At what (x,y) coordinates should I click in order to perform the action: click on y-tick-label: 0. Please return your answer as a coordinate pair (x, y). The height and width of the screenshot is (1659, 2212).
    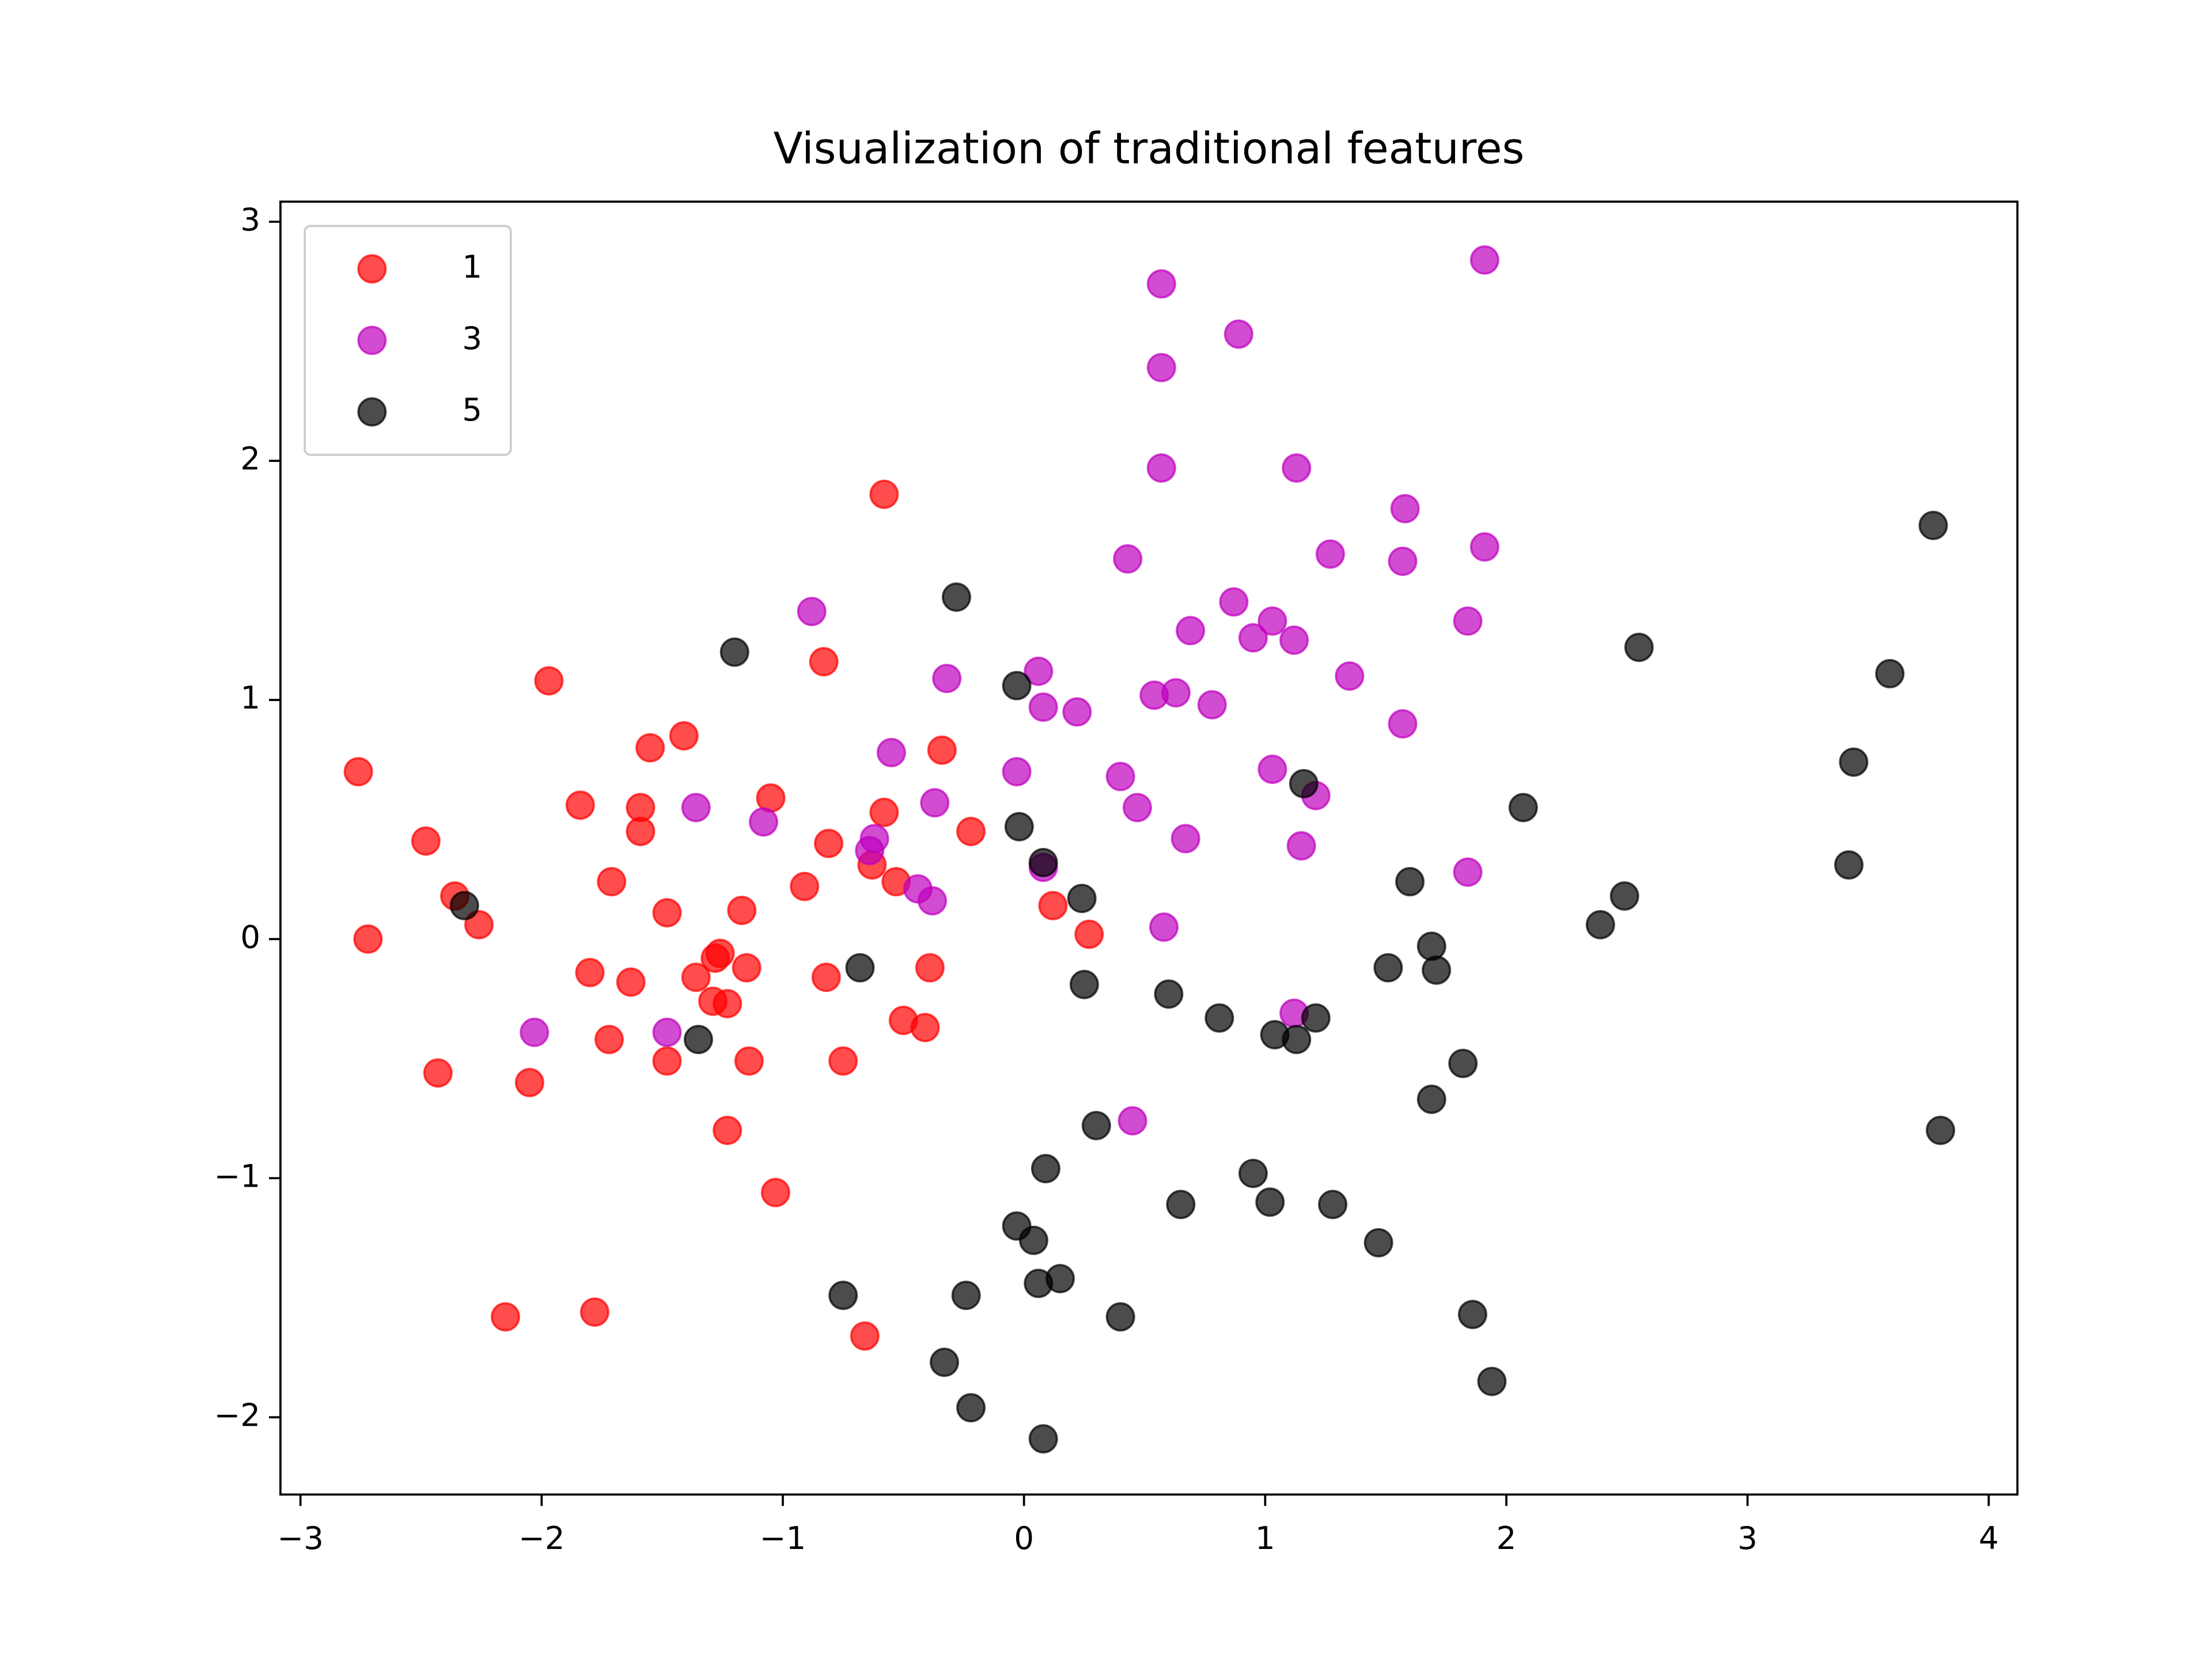
    Looking at the image, I should click on (250, 936).